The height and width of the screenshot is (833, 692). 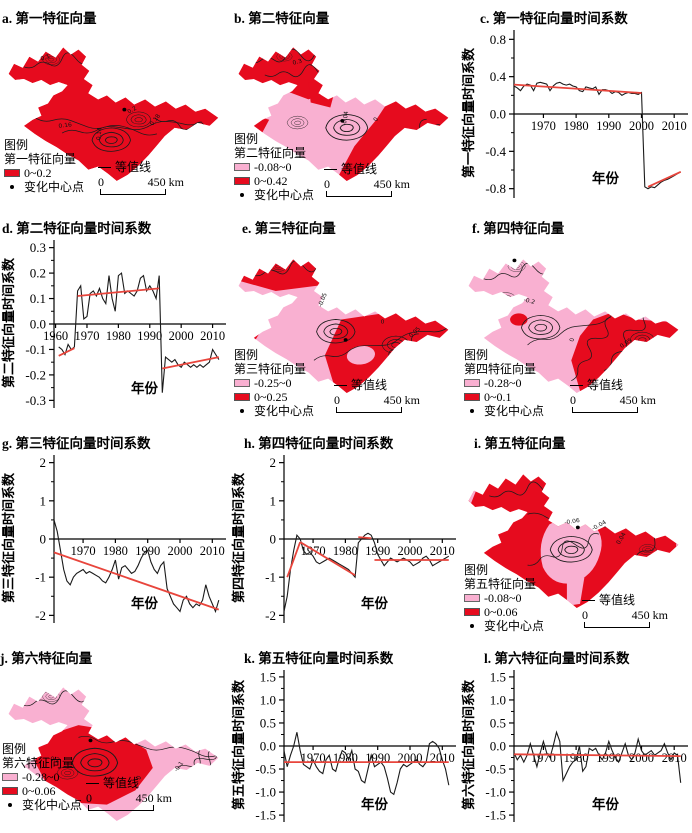 I want to click on legend-class-label: 0~0.2, so click(x=38, y=173).